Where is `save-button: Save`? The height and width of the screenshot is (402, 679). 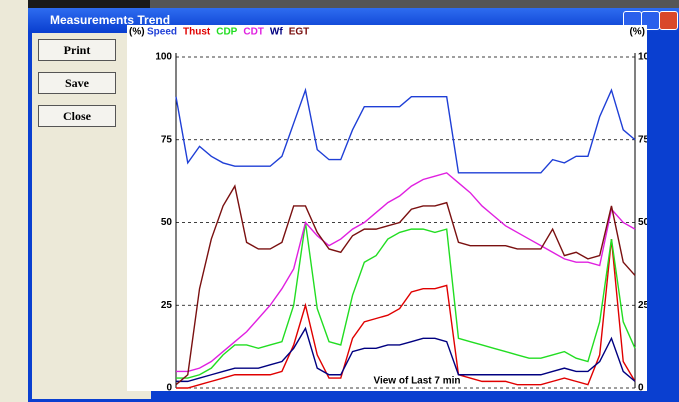 save-button: Save is located at coordinates (77, 83).